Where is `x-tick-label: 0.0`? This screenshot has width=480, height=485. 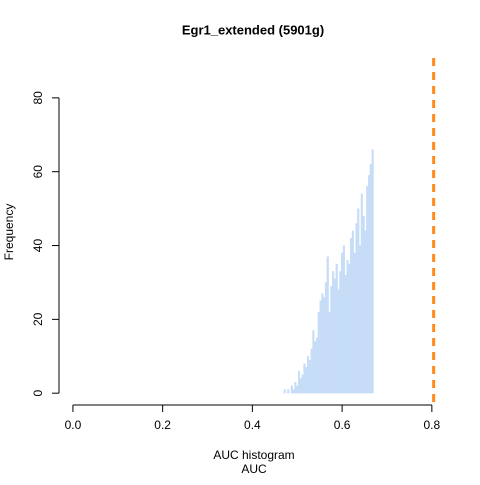
x-tick-label: 0.0 is located at coordinates (73, 425).